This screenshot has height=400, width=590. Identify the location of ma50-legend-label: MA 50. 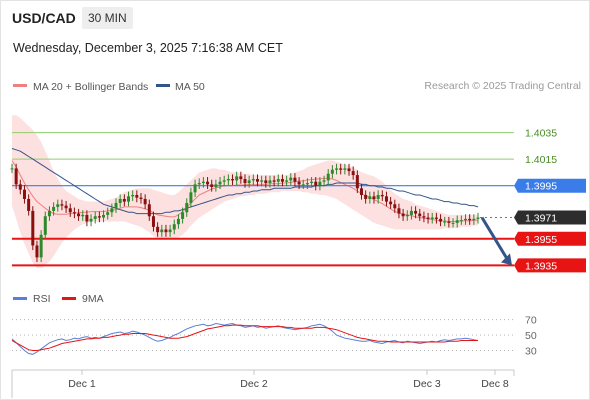
(190, 87).